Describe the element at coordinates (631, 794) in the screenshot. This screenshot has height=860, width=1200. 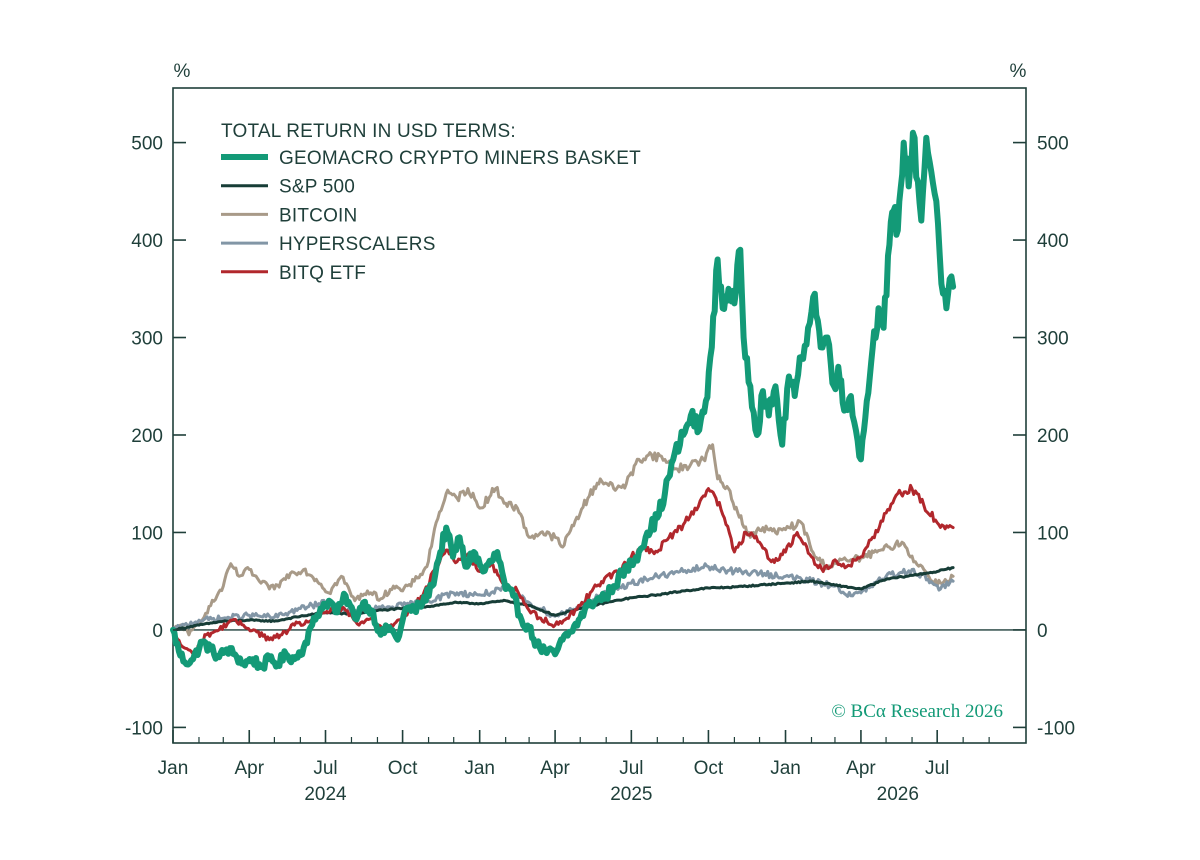
I see `year-label: 2025` at that location.